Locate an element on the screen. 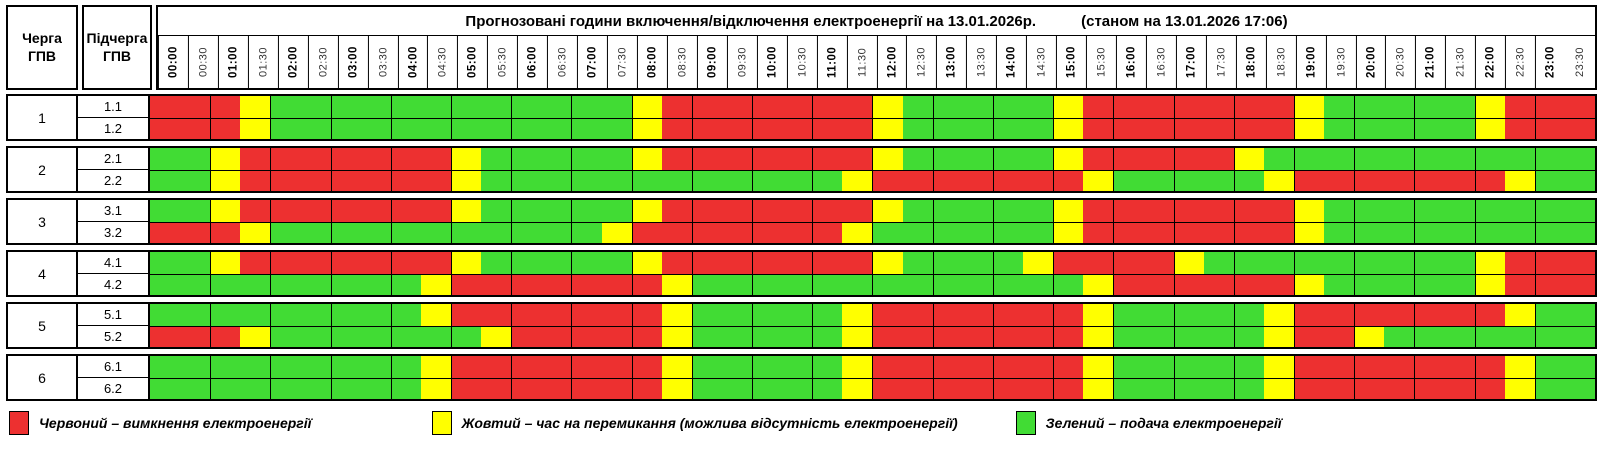  legend-color-swatch is located at coordinates (19, 423).